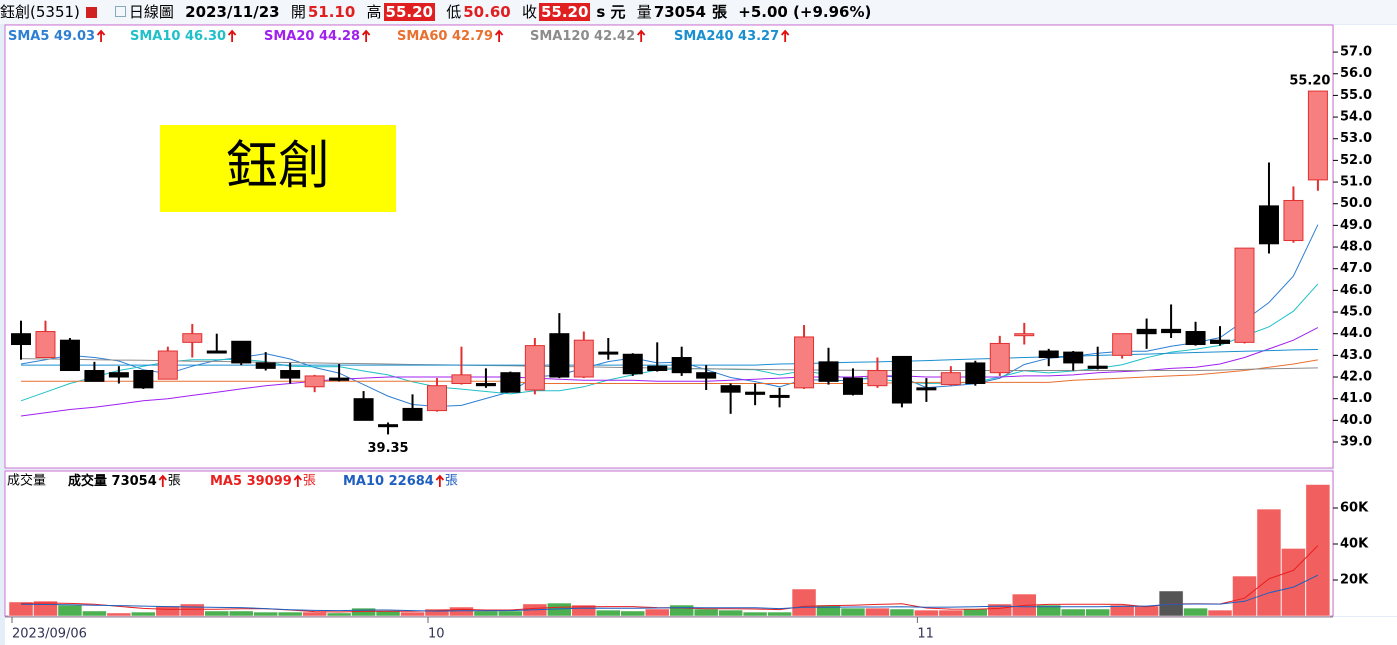 This screenshot has height=645, width=1397. I want to click on open-label: 開, so click(298, 12).